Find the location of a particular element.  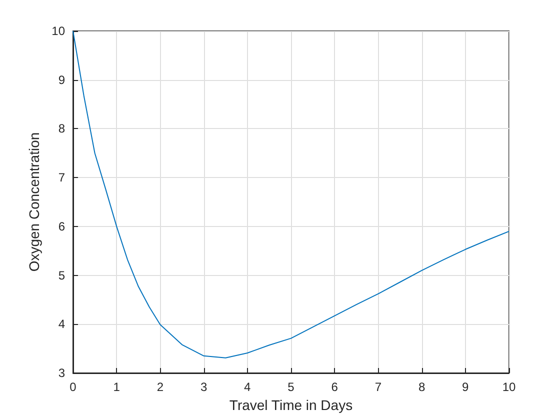

x-tick-label: 6 is located at coordinates (334, 387).